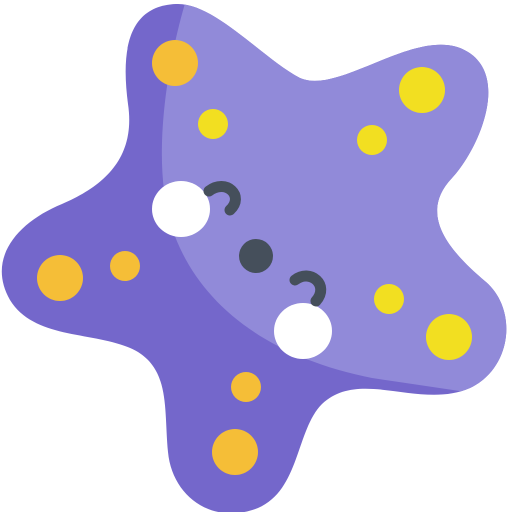  What do you see at coordinates (222, 198) in the screenshot?
I see `eye-left` at bounding box center [222, 198].